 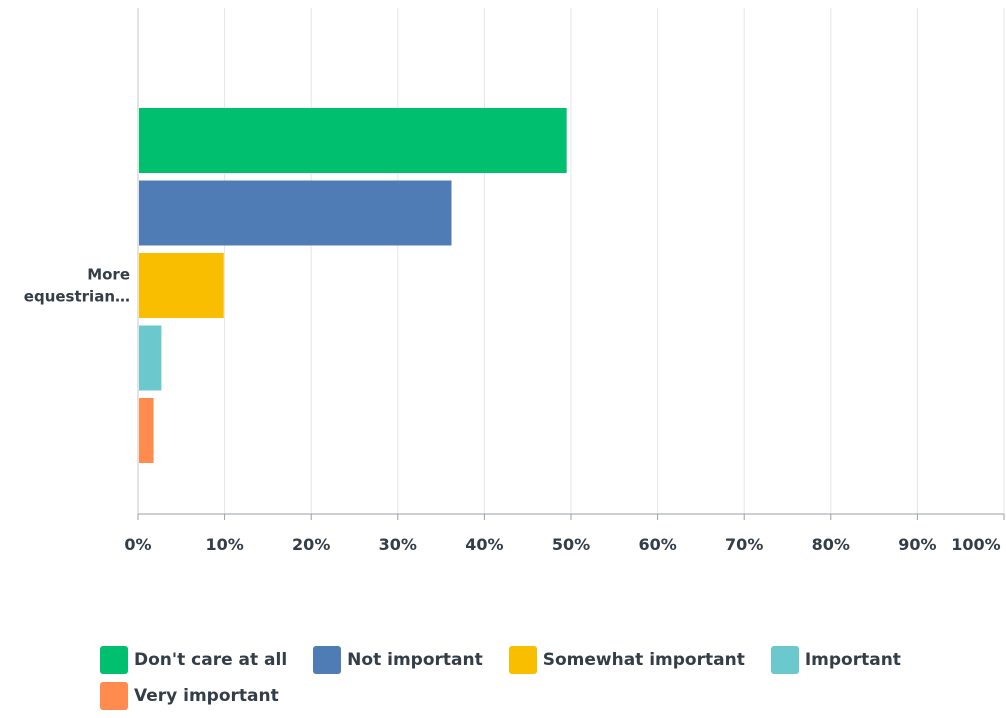 I want to click on x-tick-label: 0%, so click(x=137, y=544).